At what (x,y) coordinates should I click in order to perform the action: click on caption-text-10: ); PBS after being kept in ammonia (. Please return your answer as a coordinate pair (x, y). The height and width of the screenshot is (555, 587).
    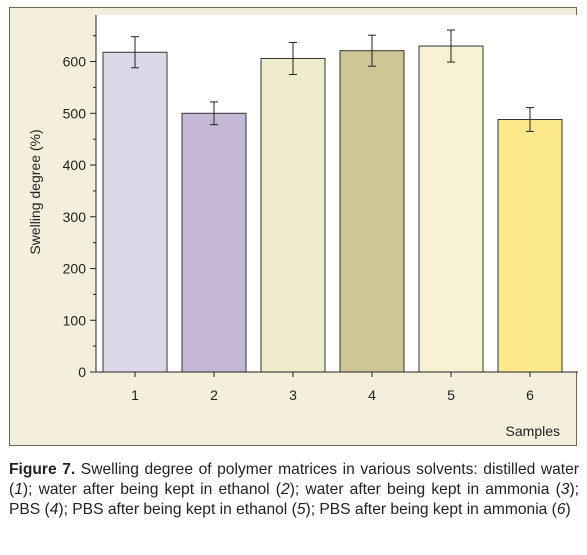
    Looking at the image, I should click on (431, 509).